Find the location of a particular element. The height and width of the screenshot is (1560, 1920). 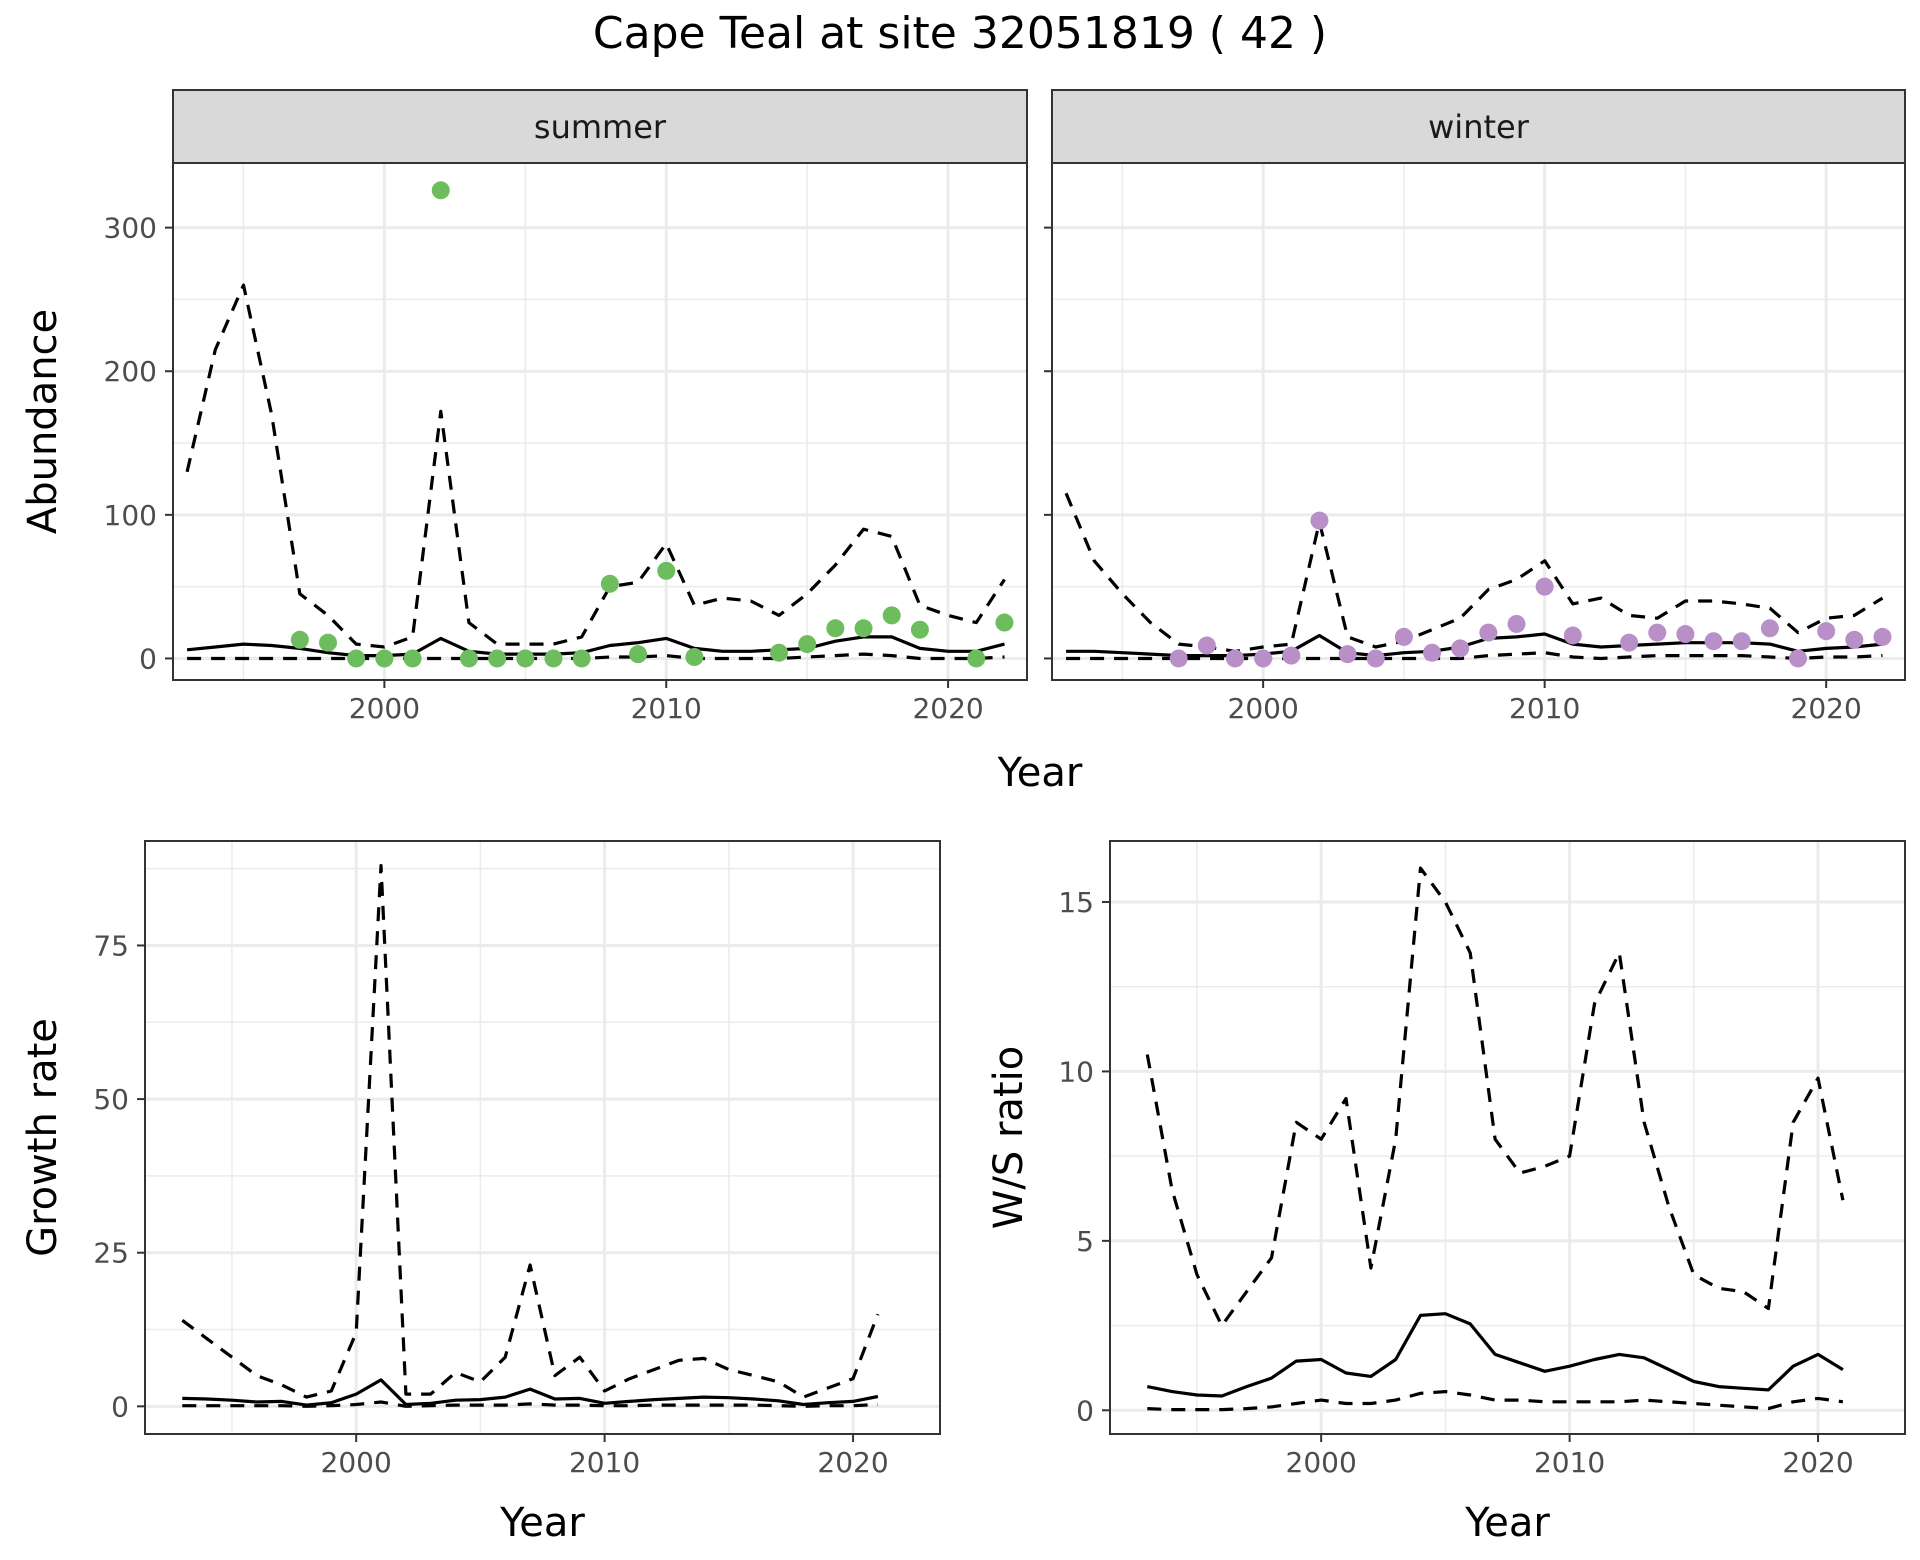

top-x-axis-title: Year is located at coordinates (1040, 773).